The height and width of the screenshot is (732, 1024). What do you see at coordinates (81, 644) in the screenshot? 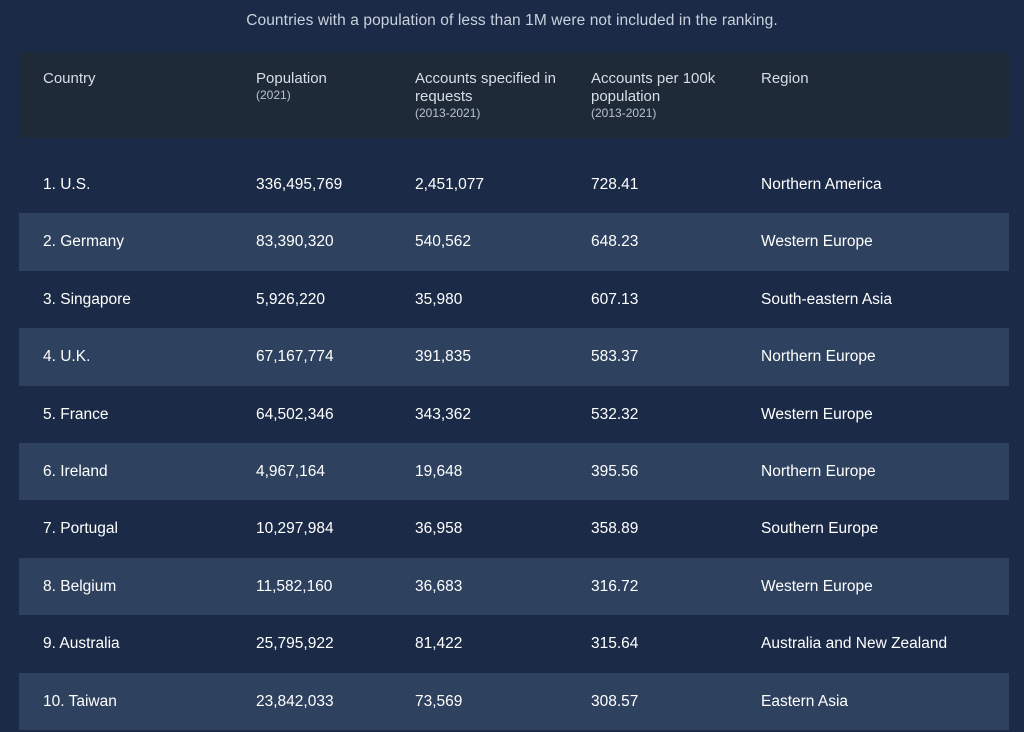
I see `cell-country: 9. Australia` at bounding box center [81, 644].